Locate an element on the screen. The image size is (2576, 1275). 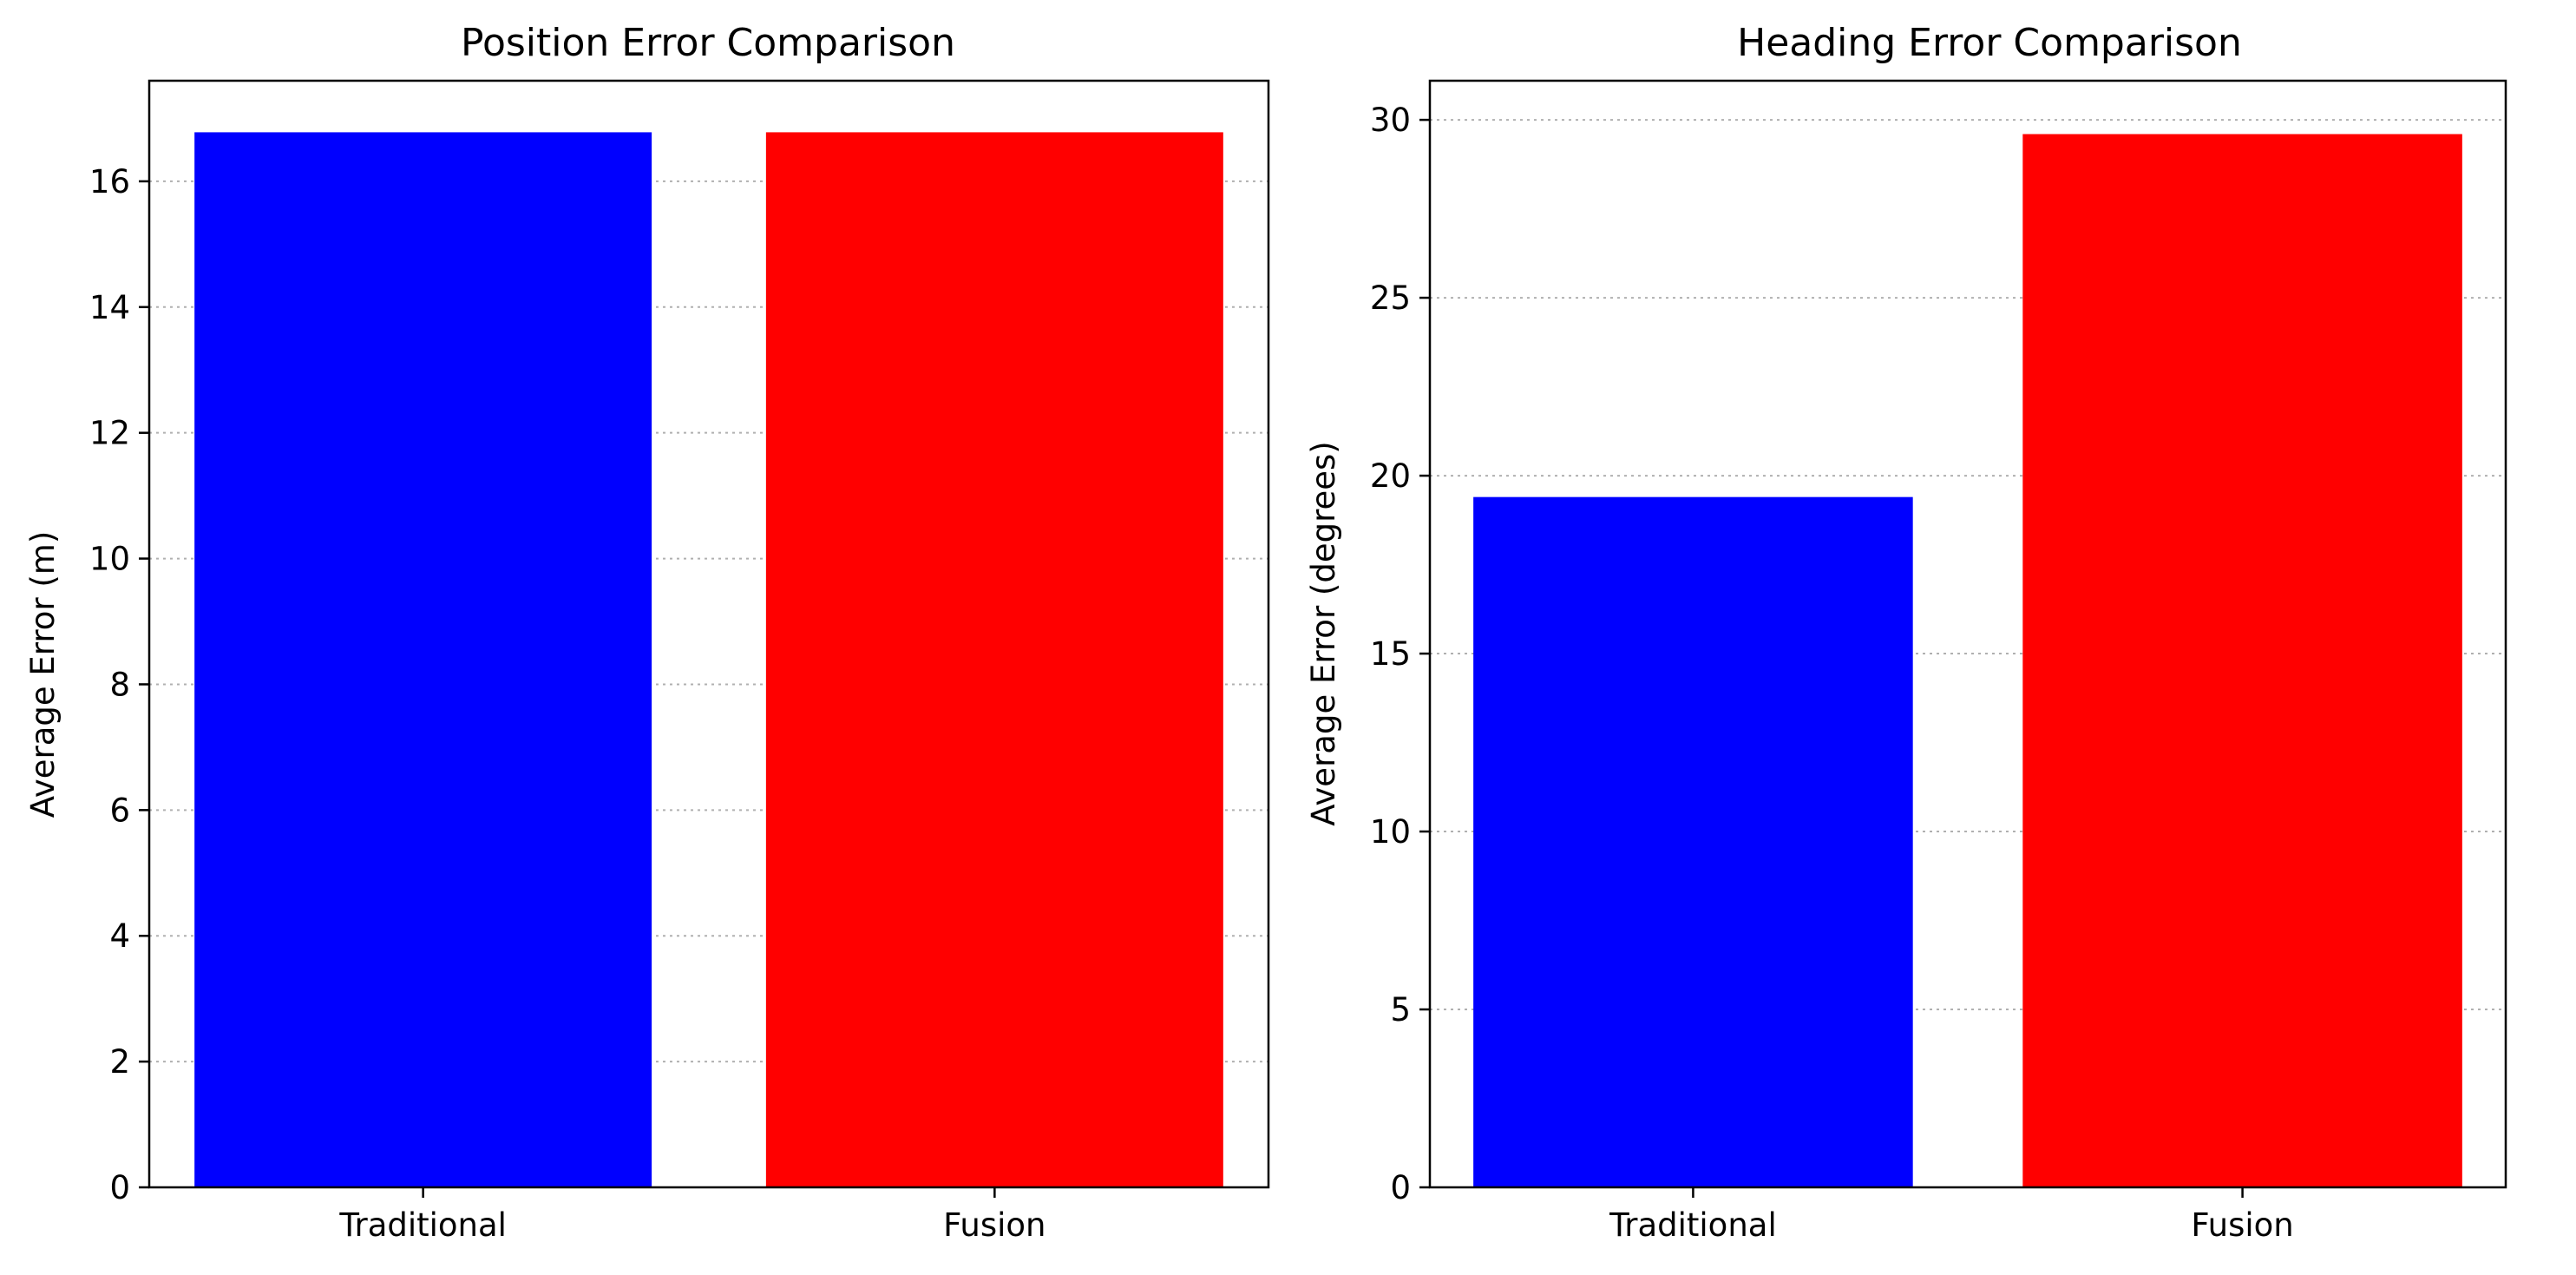
y-tick-label: 6 is located at coordinates (119, 810).